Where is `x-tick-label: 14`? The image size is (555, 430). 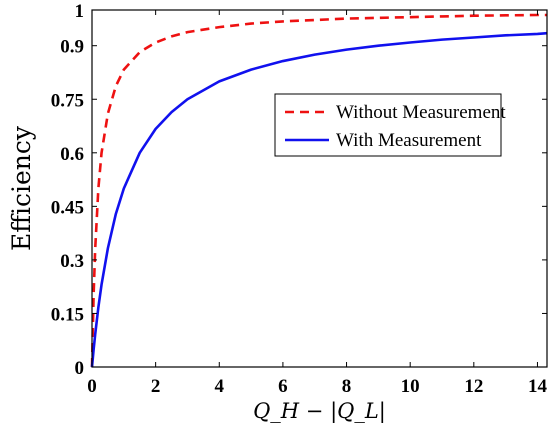
x-tick-label: 14 is located at coordinates (538, 386).